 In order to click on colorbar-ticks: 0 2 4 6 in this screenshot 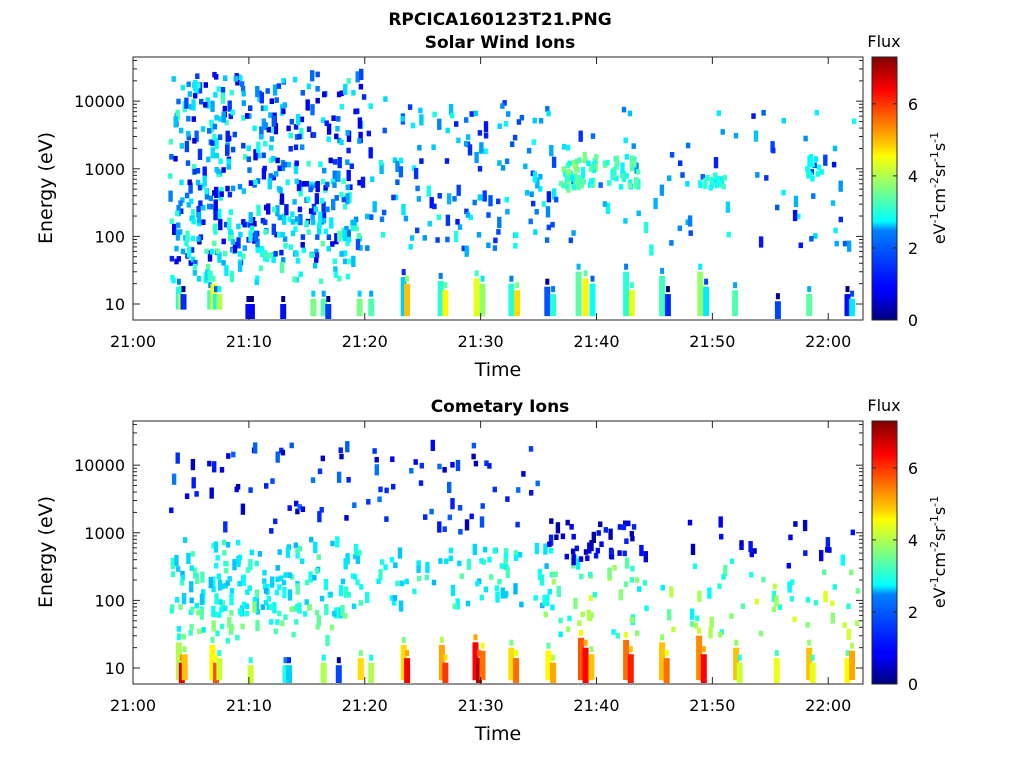, I will do `click(895, 212)`.